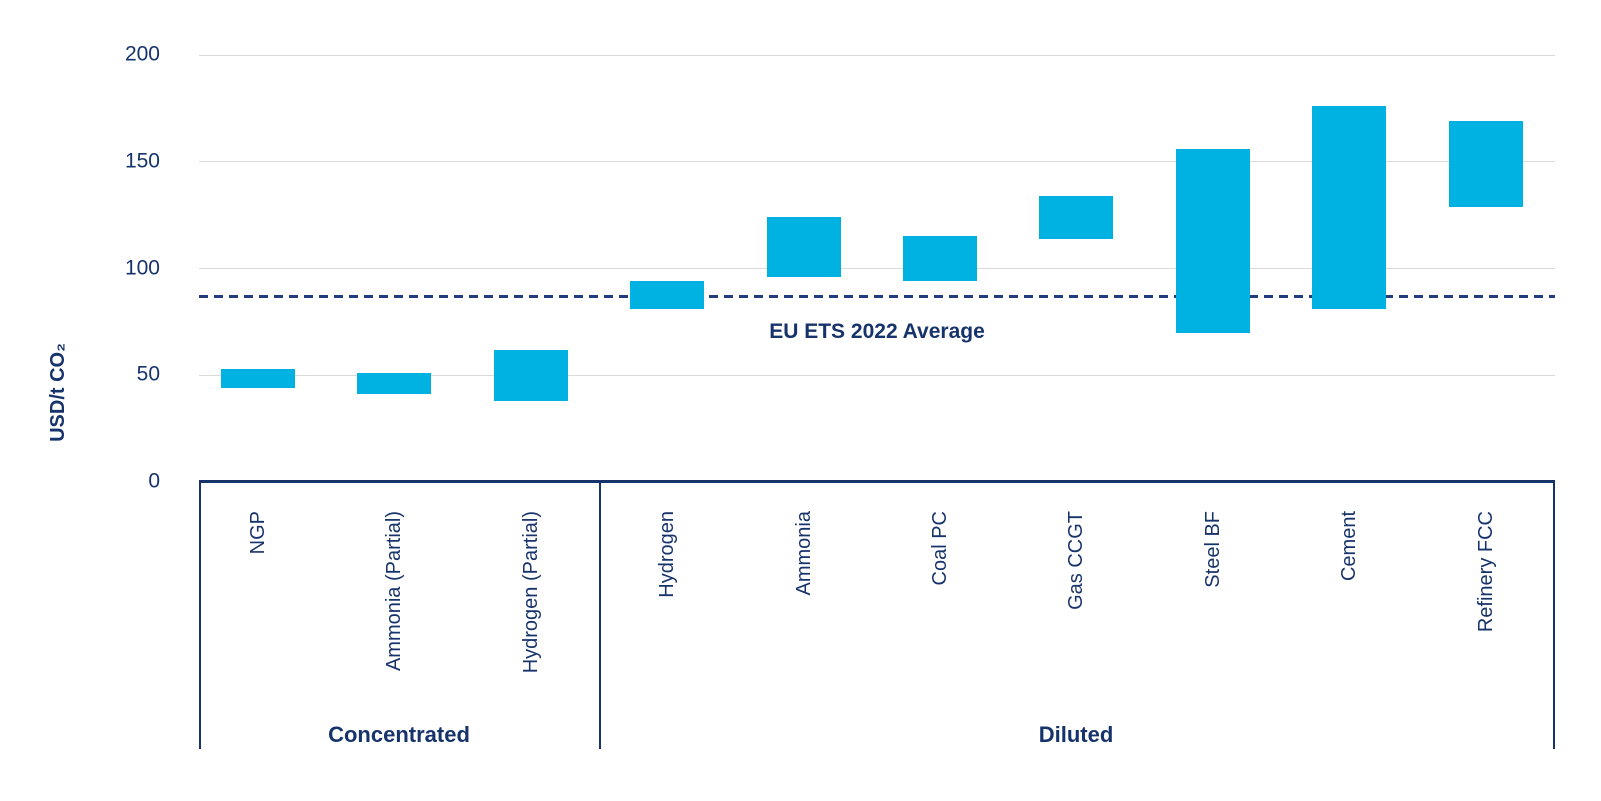 The width and height of the screenshot is (1601, 801). Describe the element at coordinates (1076, 217) in the screenshot. I see `bar-gas-ccgt` at that location.